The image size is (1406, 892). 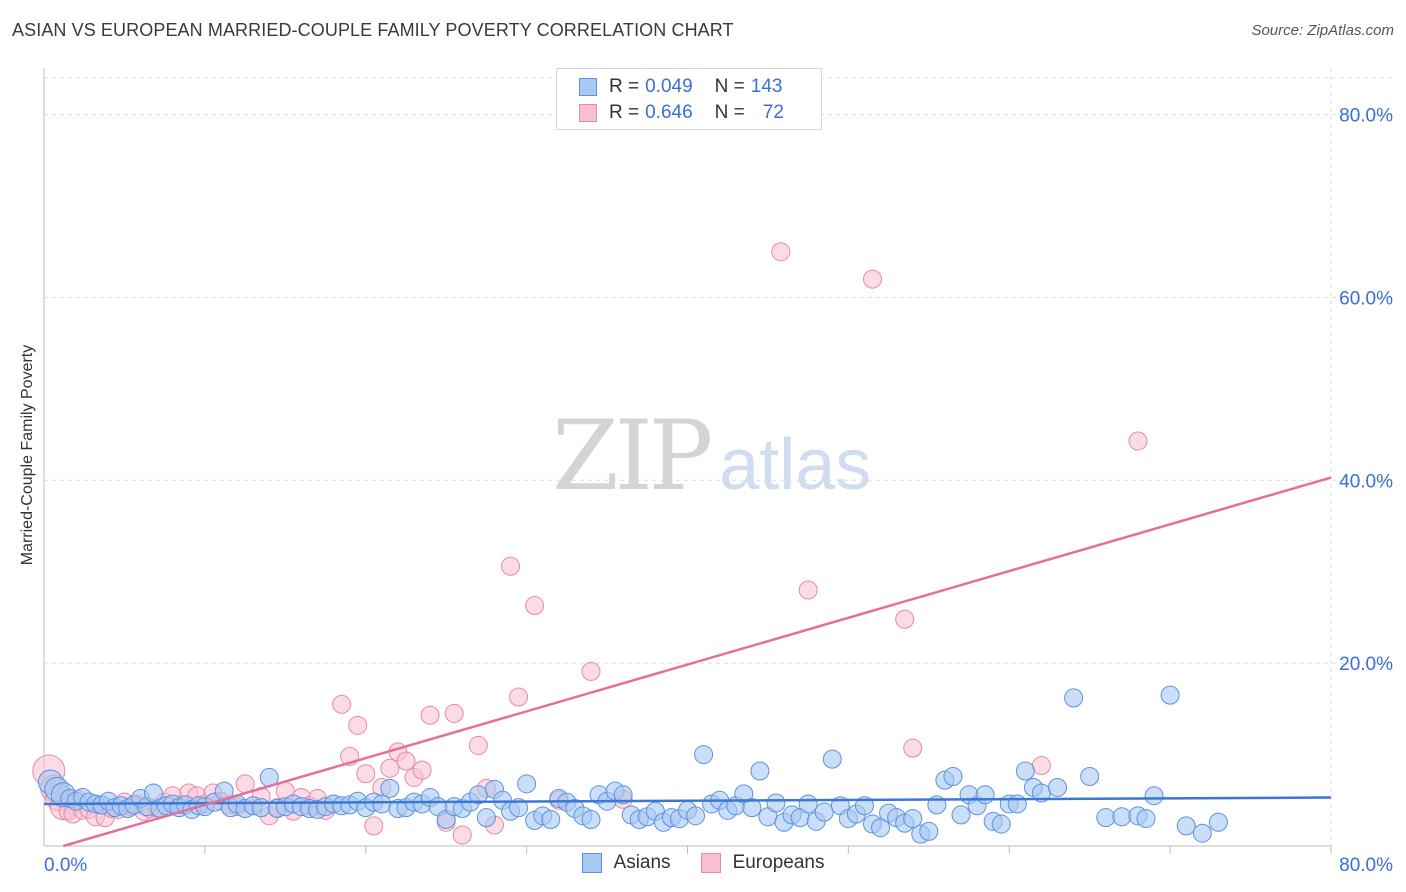 I want to click on series-legend: Asians Europeans, so click(x=703, y=863).